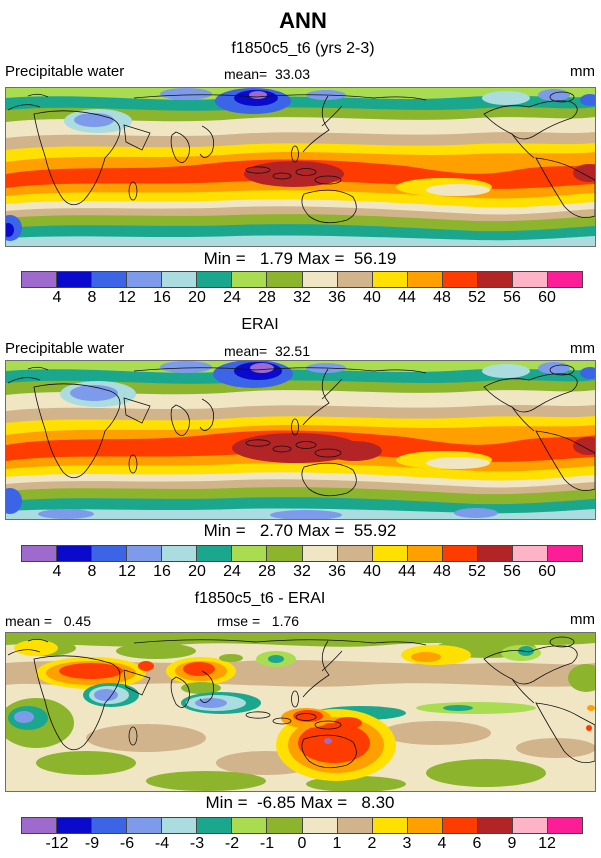 This screenshot has width=601, height=858. I want to click on colorbar-tick-label: 40, so click(372, 297).